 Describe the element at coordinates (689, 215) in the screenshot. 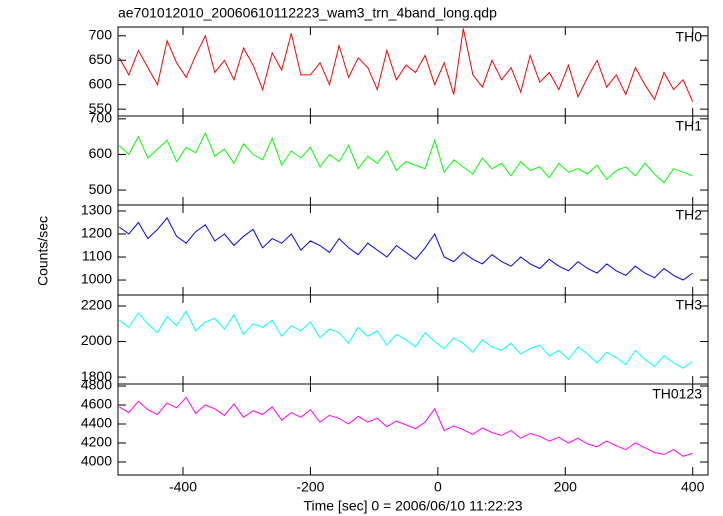

I see `panel-label: TH2` at that location.